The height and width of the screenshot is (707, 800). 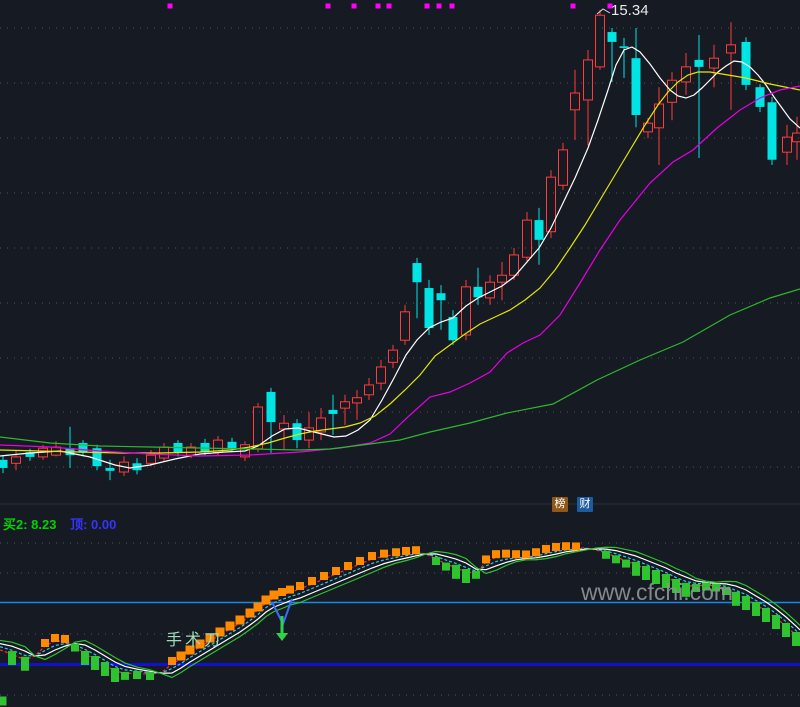 I want to click on annotation-layer, so click(x=603, y=11).